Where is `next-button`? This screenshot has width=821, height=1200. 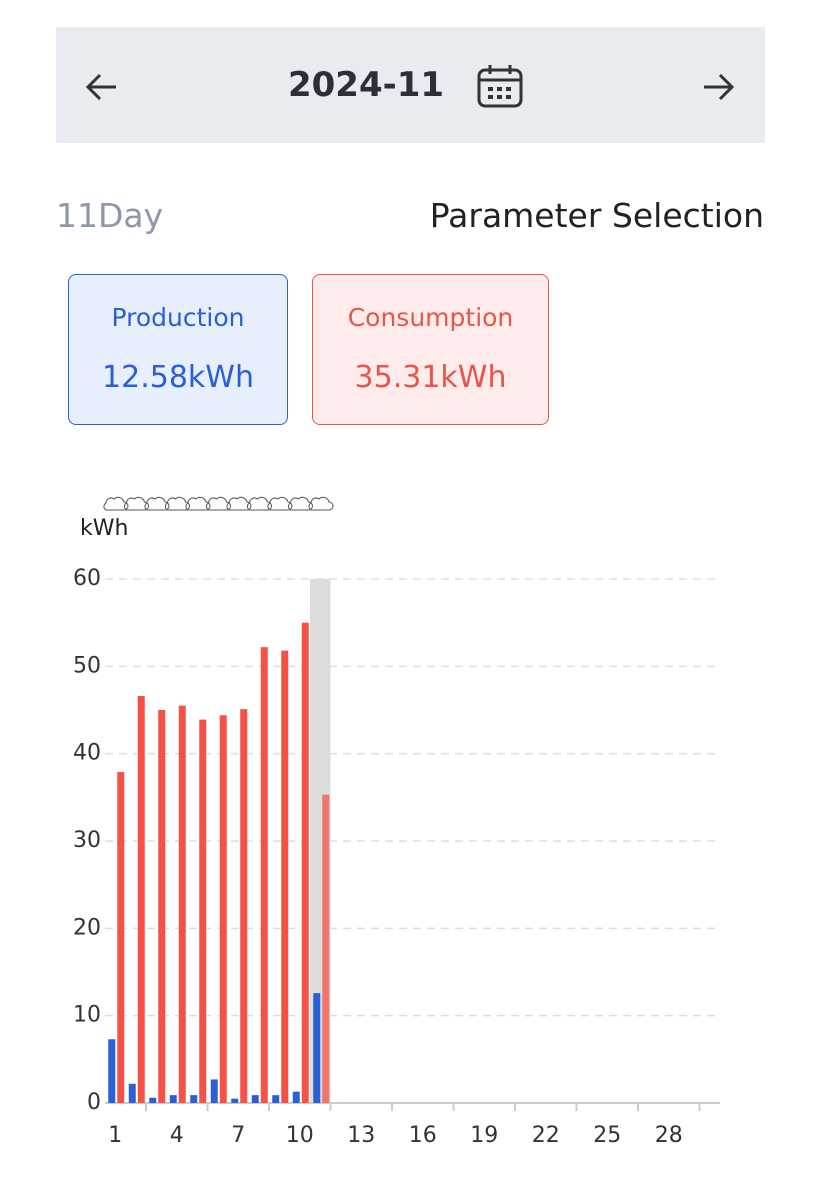
next-button is located at coordinates (718, 87).